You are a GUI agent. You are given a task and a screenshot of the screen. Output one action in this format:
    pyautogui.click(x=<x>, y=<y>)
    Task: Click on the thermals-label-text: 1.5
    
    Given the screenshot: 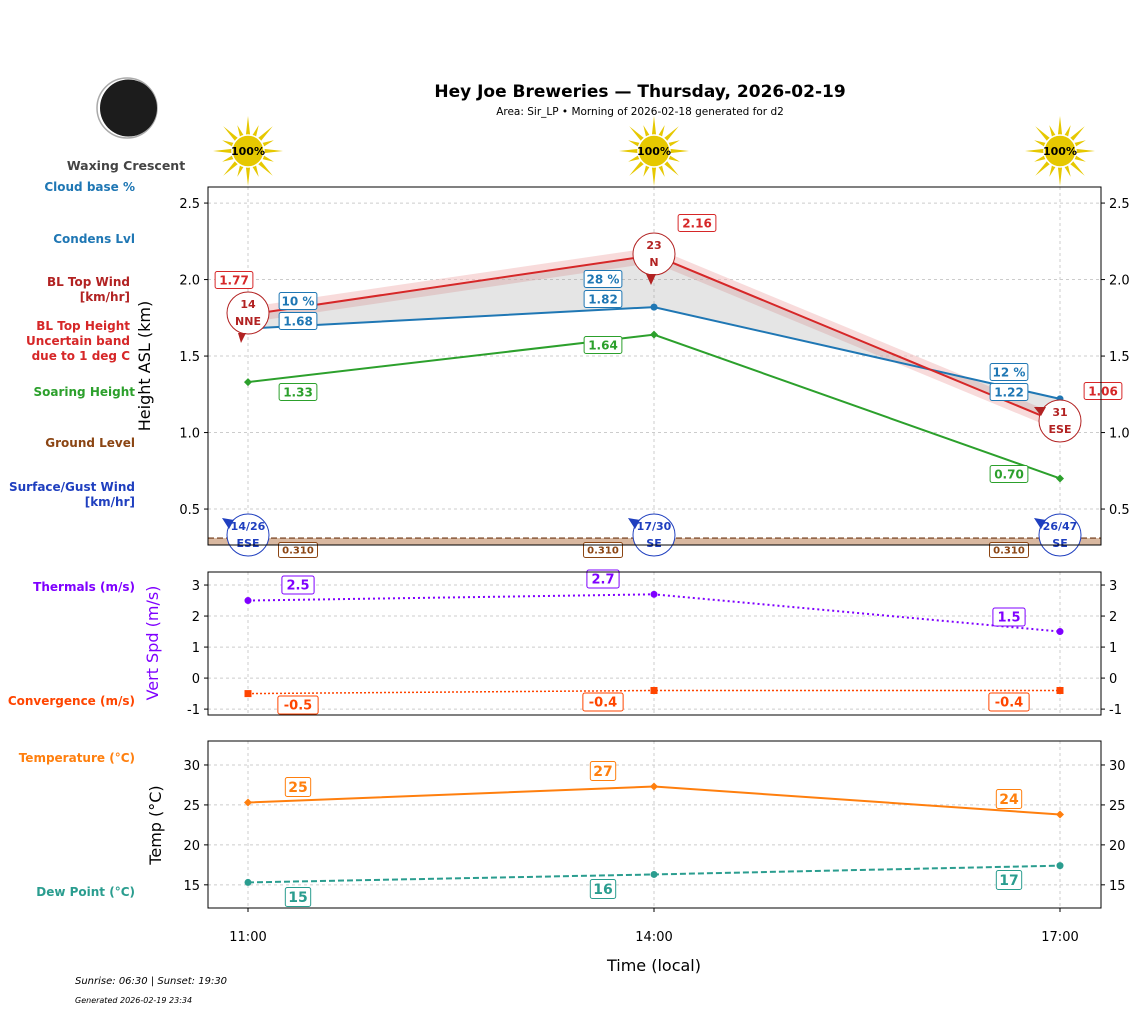 What is the action you would take?
    pyautogui.click(x=1008, y=618)
    